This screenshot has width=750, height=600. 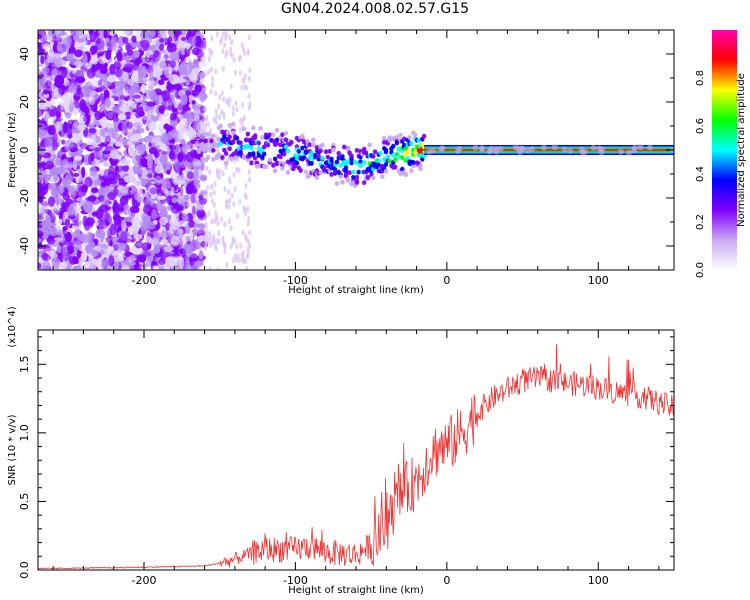 What do you see at coordinates (24, 433) in the screenshot?
I see `y-tick-label: 1.0` at bounding box center [24, 433].